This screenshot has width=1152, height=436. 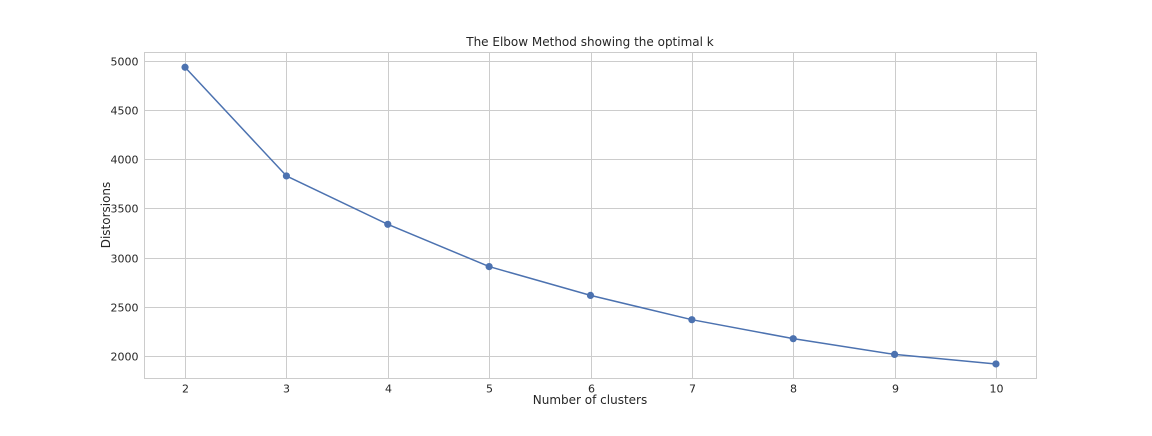 I want to click on y-axis-label: Distorsions, so click(x=106, y=215).